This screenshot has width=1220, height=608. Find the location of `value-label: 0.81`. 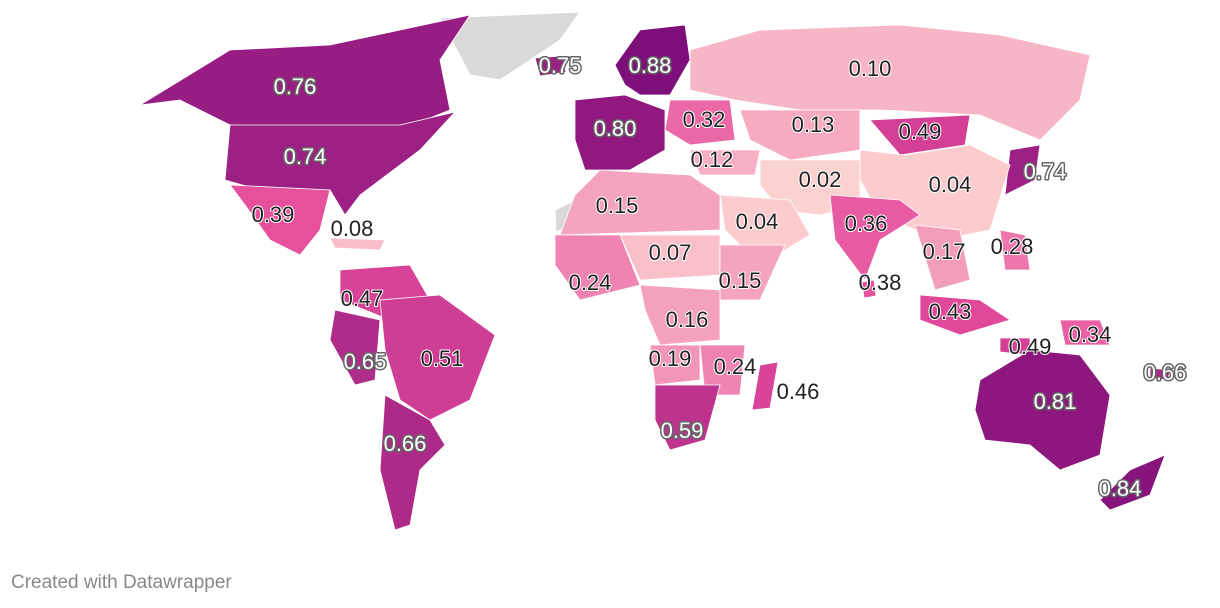

value-label: 0.81 is located at coordinates (1055, 401).